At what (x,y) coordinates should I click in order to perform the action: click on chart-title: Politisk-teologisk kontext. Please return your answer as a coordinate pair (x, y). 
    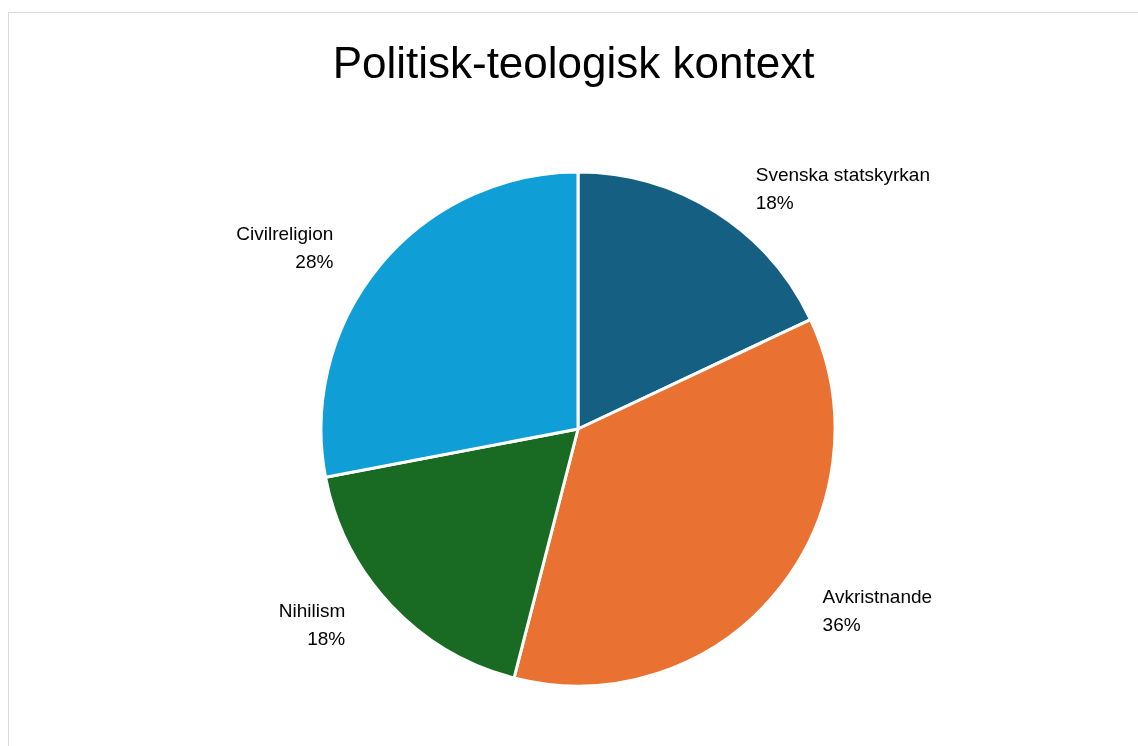
    Looking at the image, I should click on (573, 62).